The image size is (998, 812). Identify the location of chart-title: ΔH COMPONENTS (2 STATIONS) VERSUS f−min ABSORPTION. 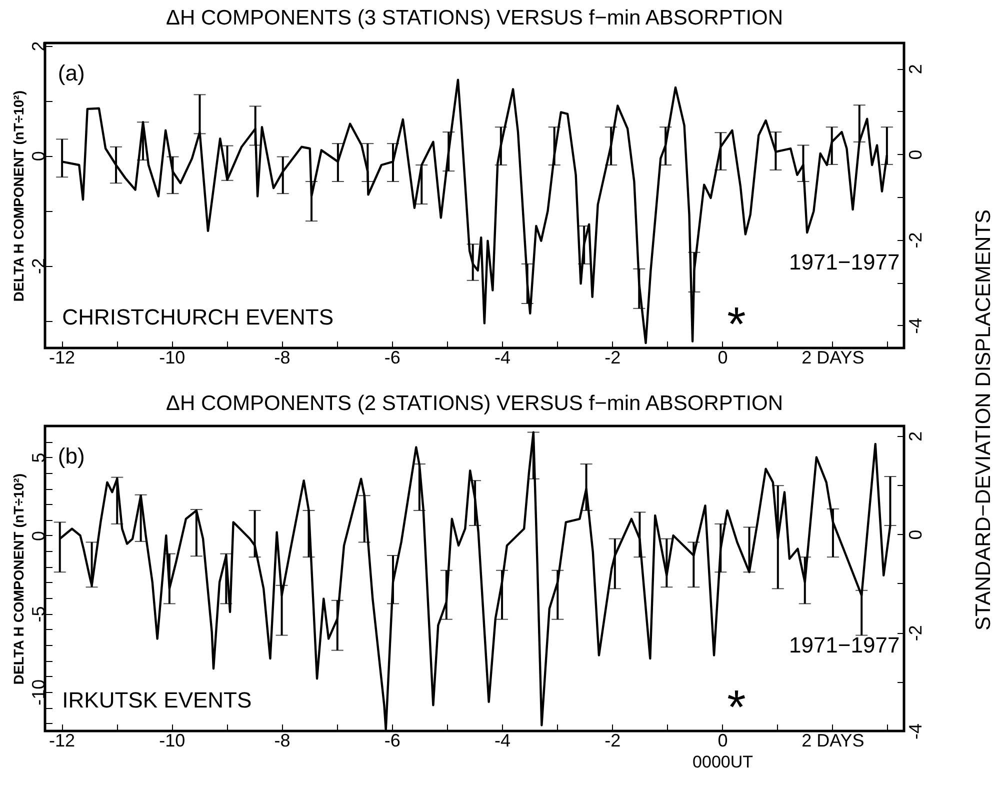
(475, 403).